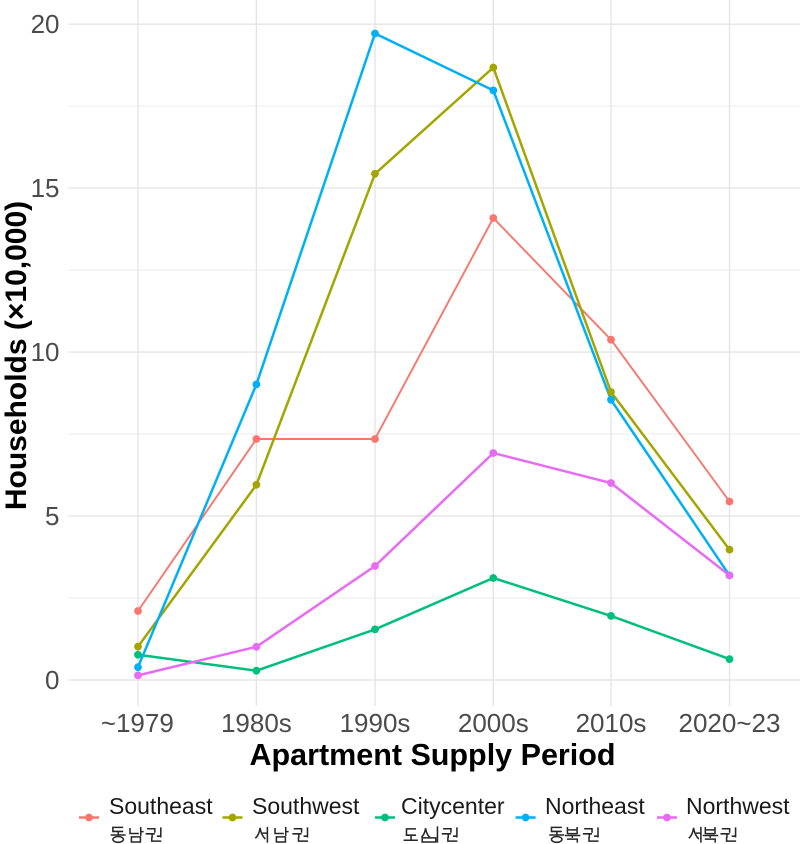 This screenshot has width=800, height=844. I want to click on svg-text: 20, so click(45, 24).